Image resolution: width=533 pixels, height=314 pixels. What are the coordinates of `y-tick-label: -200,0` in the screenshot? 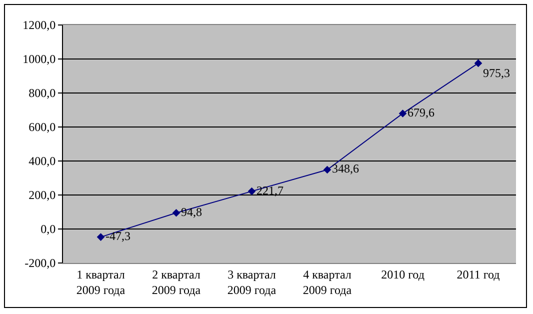 It's located at (40, 263).